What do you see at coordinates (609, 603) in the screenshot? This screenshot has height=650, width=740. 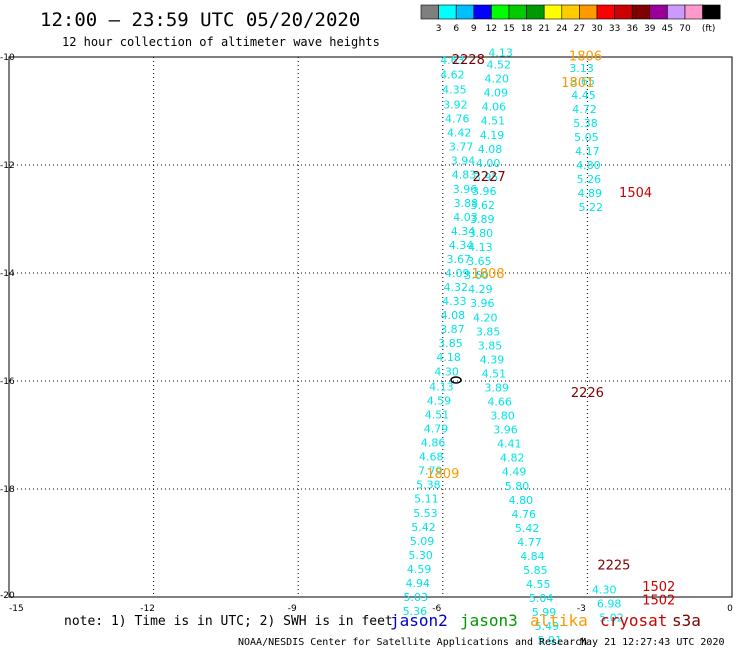 I see `wave-height-label: 6.98` at bounding box center [609, 603].